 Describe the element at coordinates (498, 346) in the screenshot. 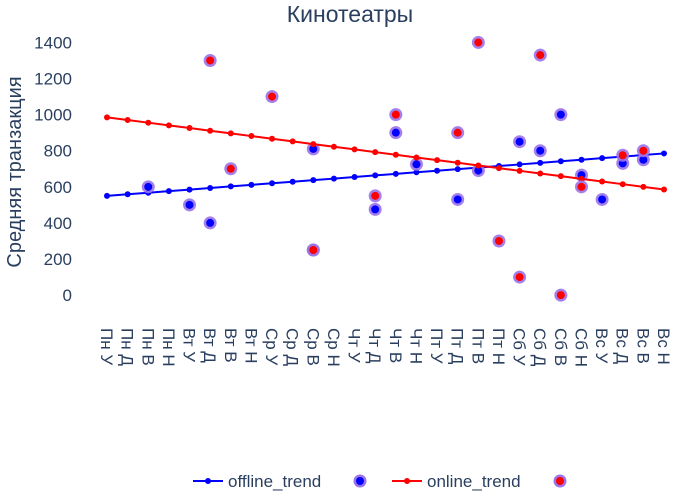

I see `x-tick-label: Пт Н` at that location.